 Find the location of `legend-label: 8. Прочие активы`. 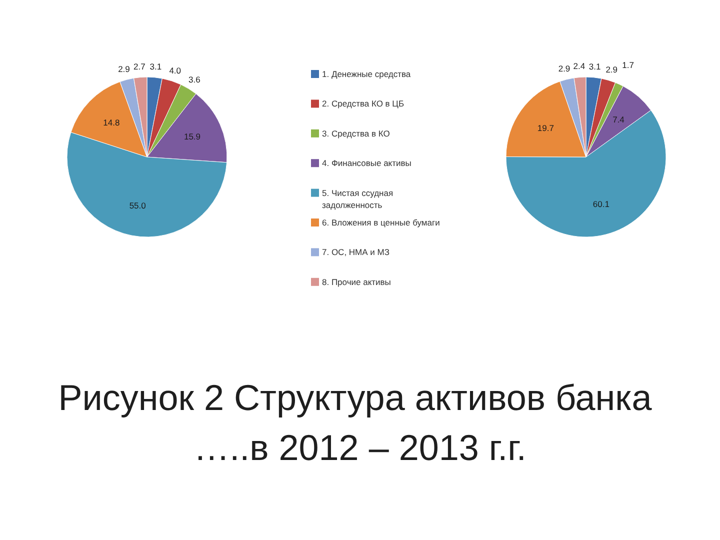

legend-label: 8. Прочие активы is located at coordinates (356, 281).